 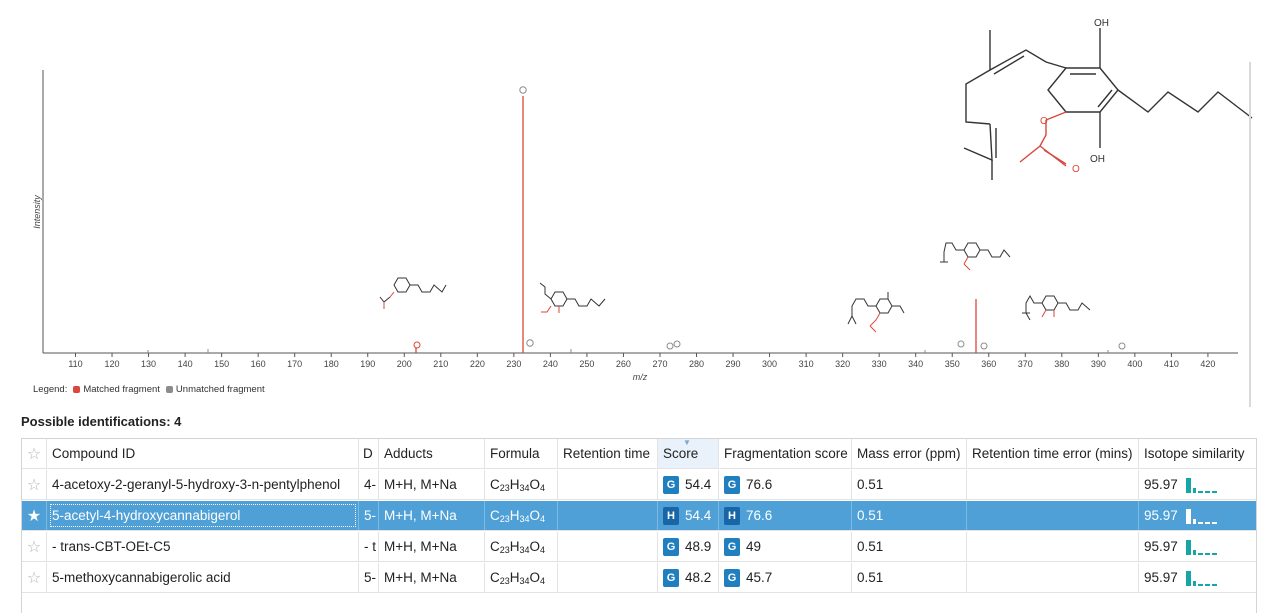 I want to click on x-tick-label: 230, so click(x=513, y=364).